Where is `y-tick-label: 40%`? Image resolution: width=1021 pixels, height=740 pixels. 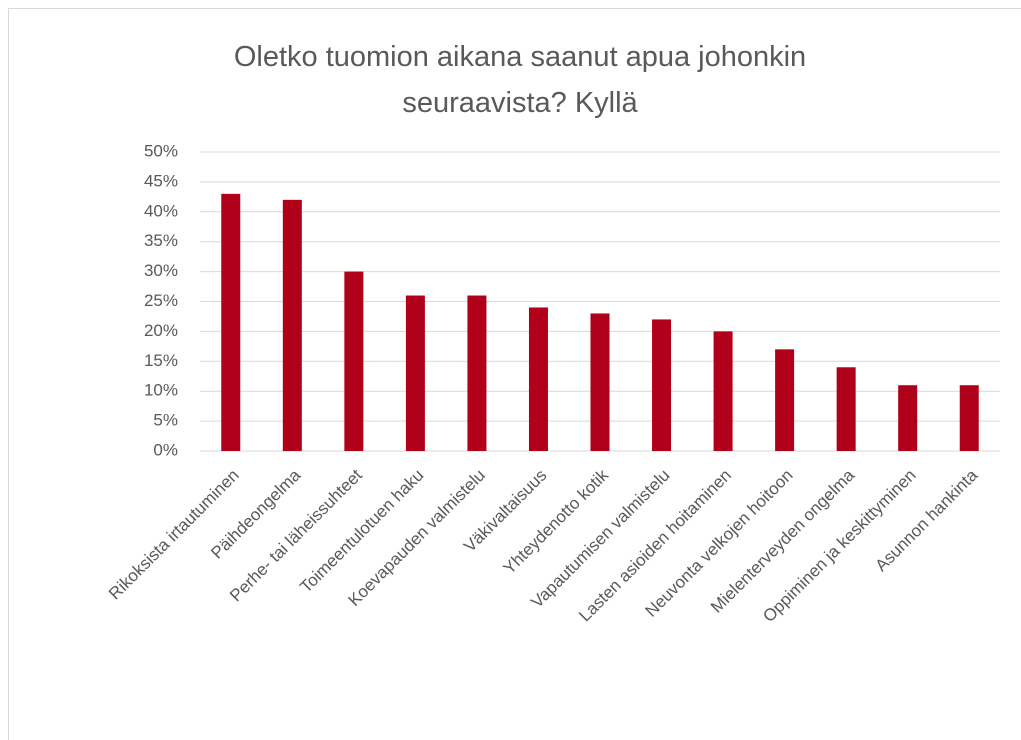
y-tick-label: 40% is located at coordinates (161, 210).